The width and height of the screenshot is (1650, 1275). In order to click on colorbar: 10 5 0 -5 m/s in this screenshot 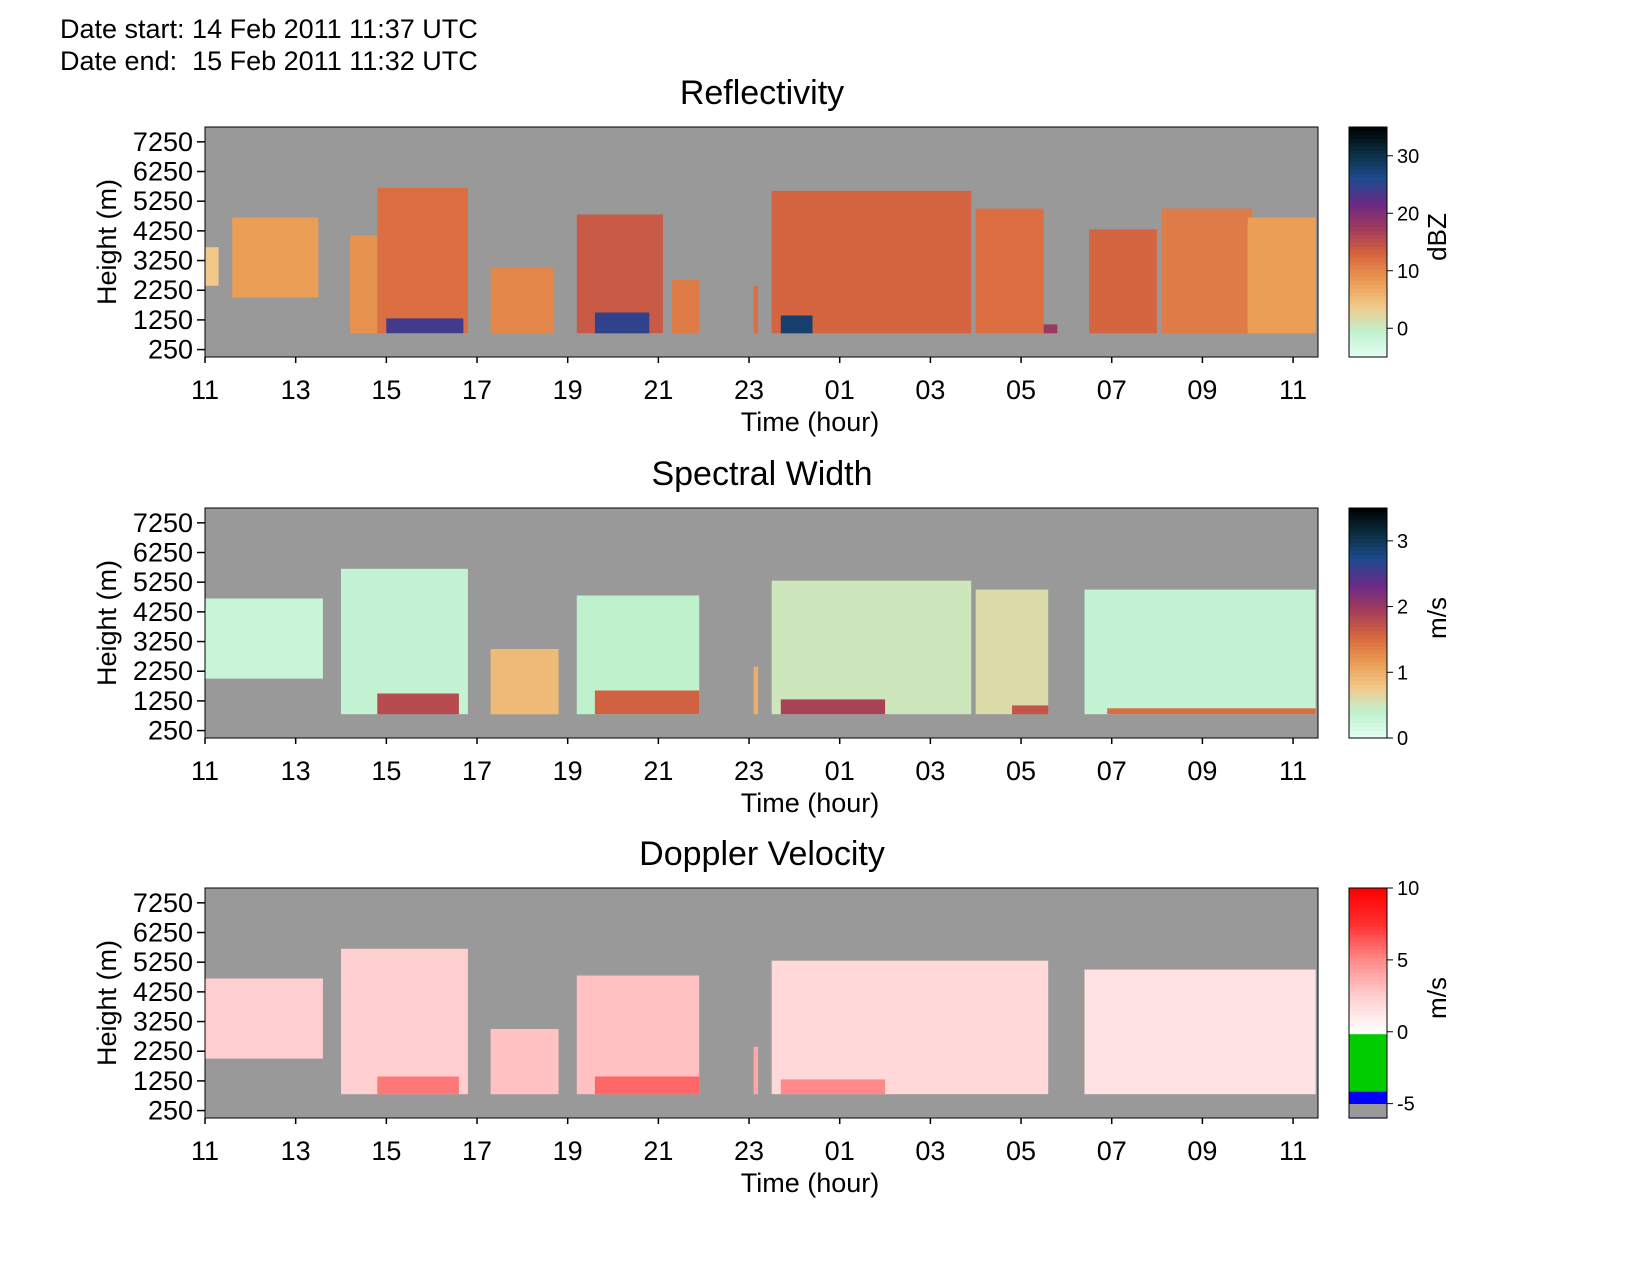, I will do `click(1400, 998)`.